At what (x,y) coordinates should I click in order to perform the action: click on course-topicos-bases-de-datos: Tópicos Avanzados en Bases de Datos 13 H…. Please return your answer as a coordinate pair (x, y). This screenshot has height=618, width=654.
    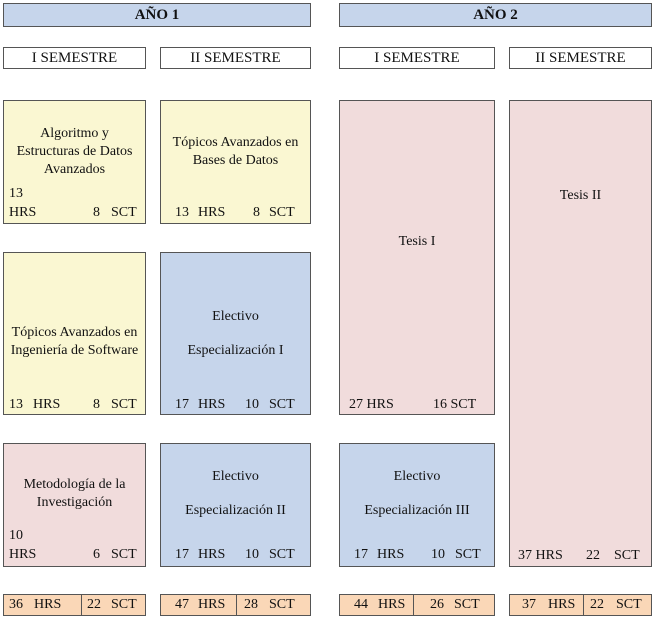
    Looking at the image, I should click on (235, 162).